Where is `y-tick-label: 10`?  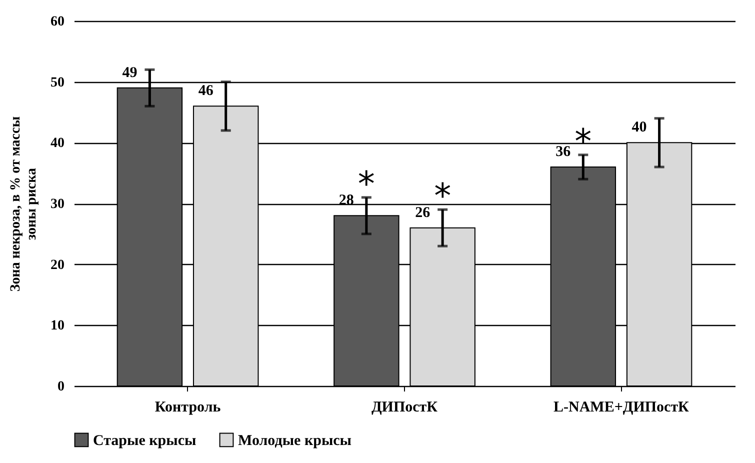 y-tick-label: 10 is located at coordinates (57, 326).